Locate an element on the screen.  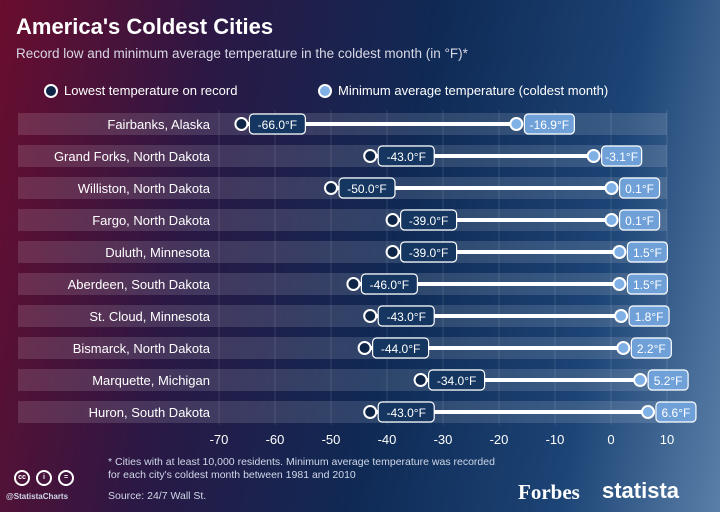
cc-license-icon: cc is located at coordinates (22, 478).